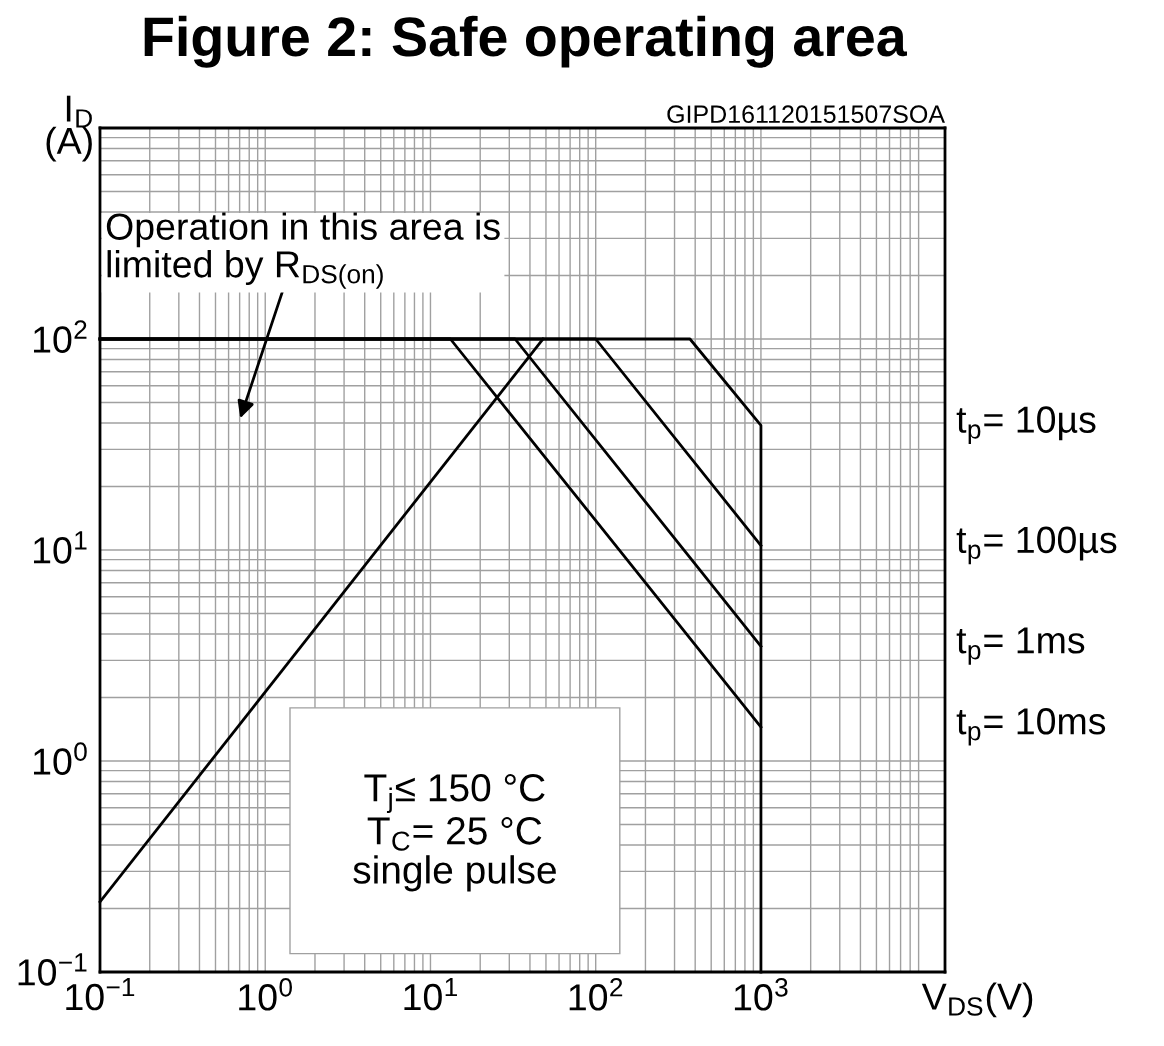  Describe the element at coordinates (1036, 545) in the screenshot. I see `text: t$_{p}$= 100µs` at that location.